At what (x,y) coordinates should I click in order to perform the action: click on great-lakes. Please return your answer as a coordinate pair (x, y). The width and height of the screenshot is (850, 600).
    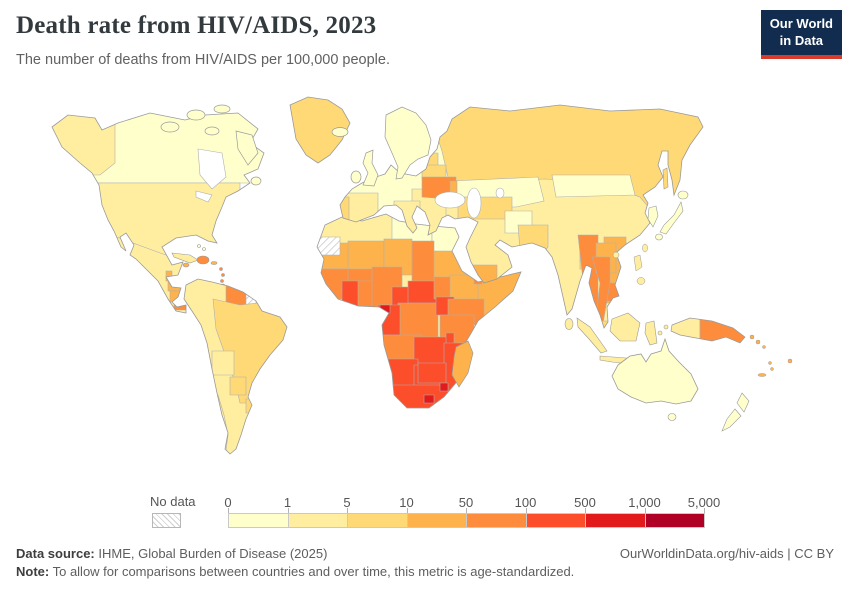
    Looking at the image, I should click on (204, 196).